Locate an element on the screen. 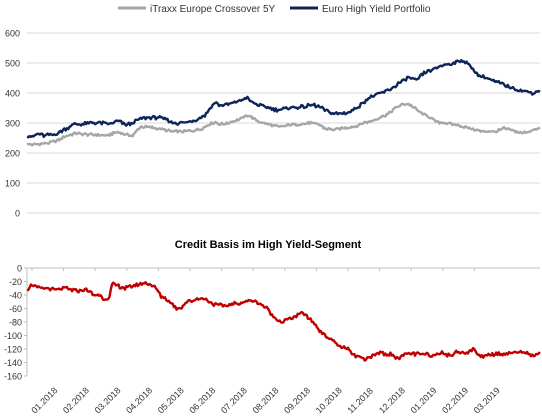  bottom-x-tick-label: 08.2018 is located at coordinates (266, 400).